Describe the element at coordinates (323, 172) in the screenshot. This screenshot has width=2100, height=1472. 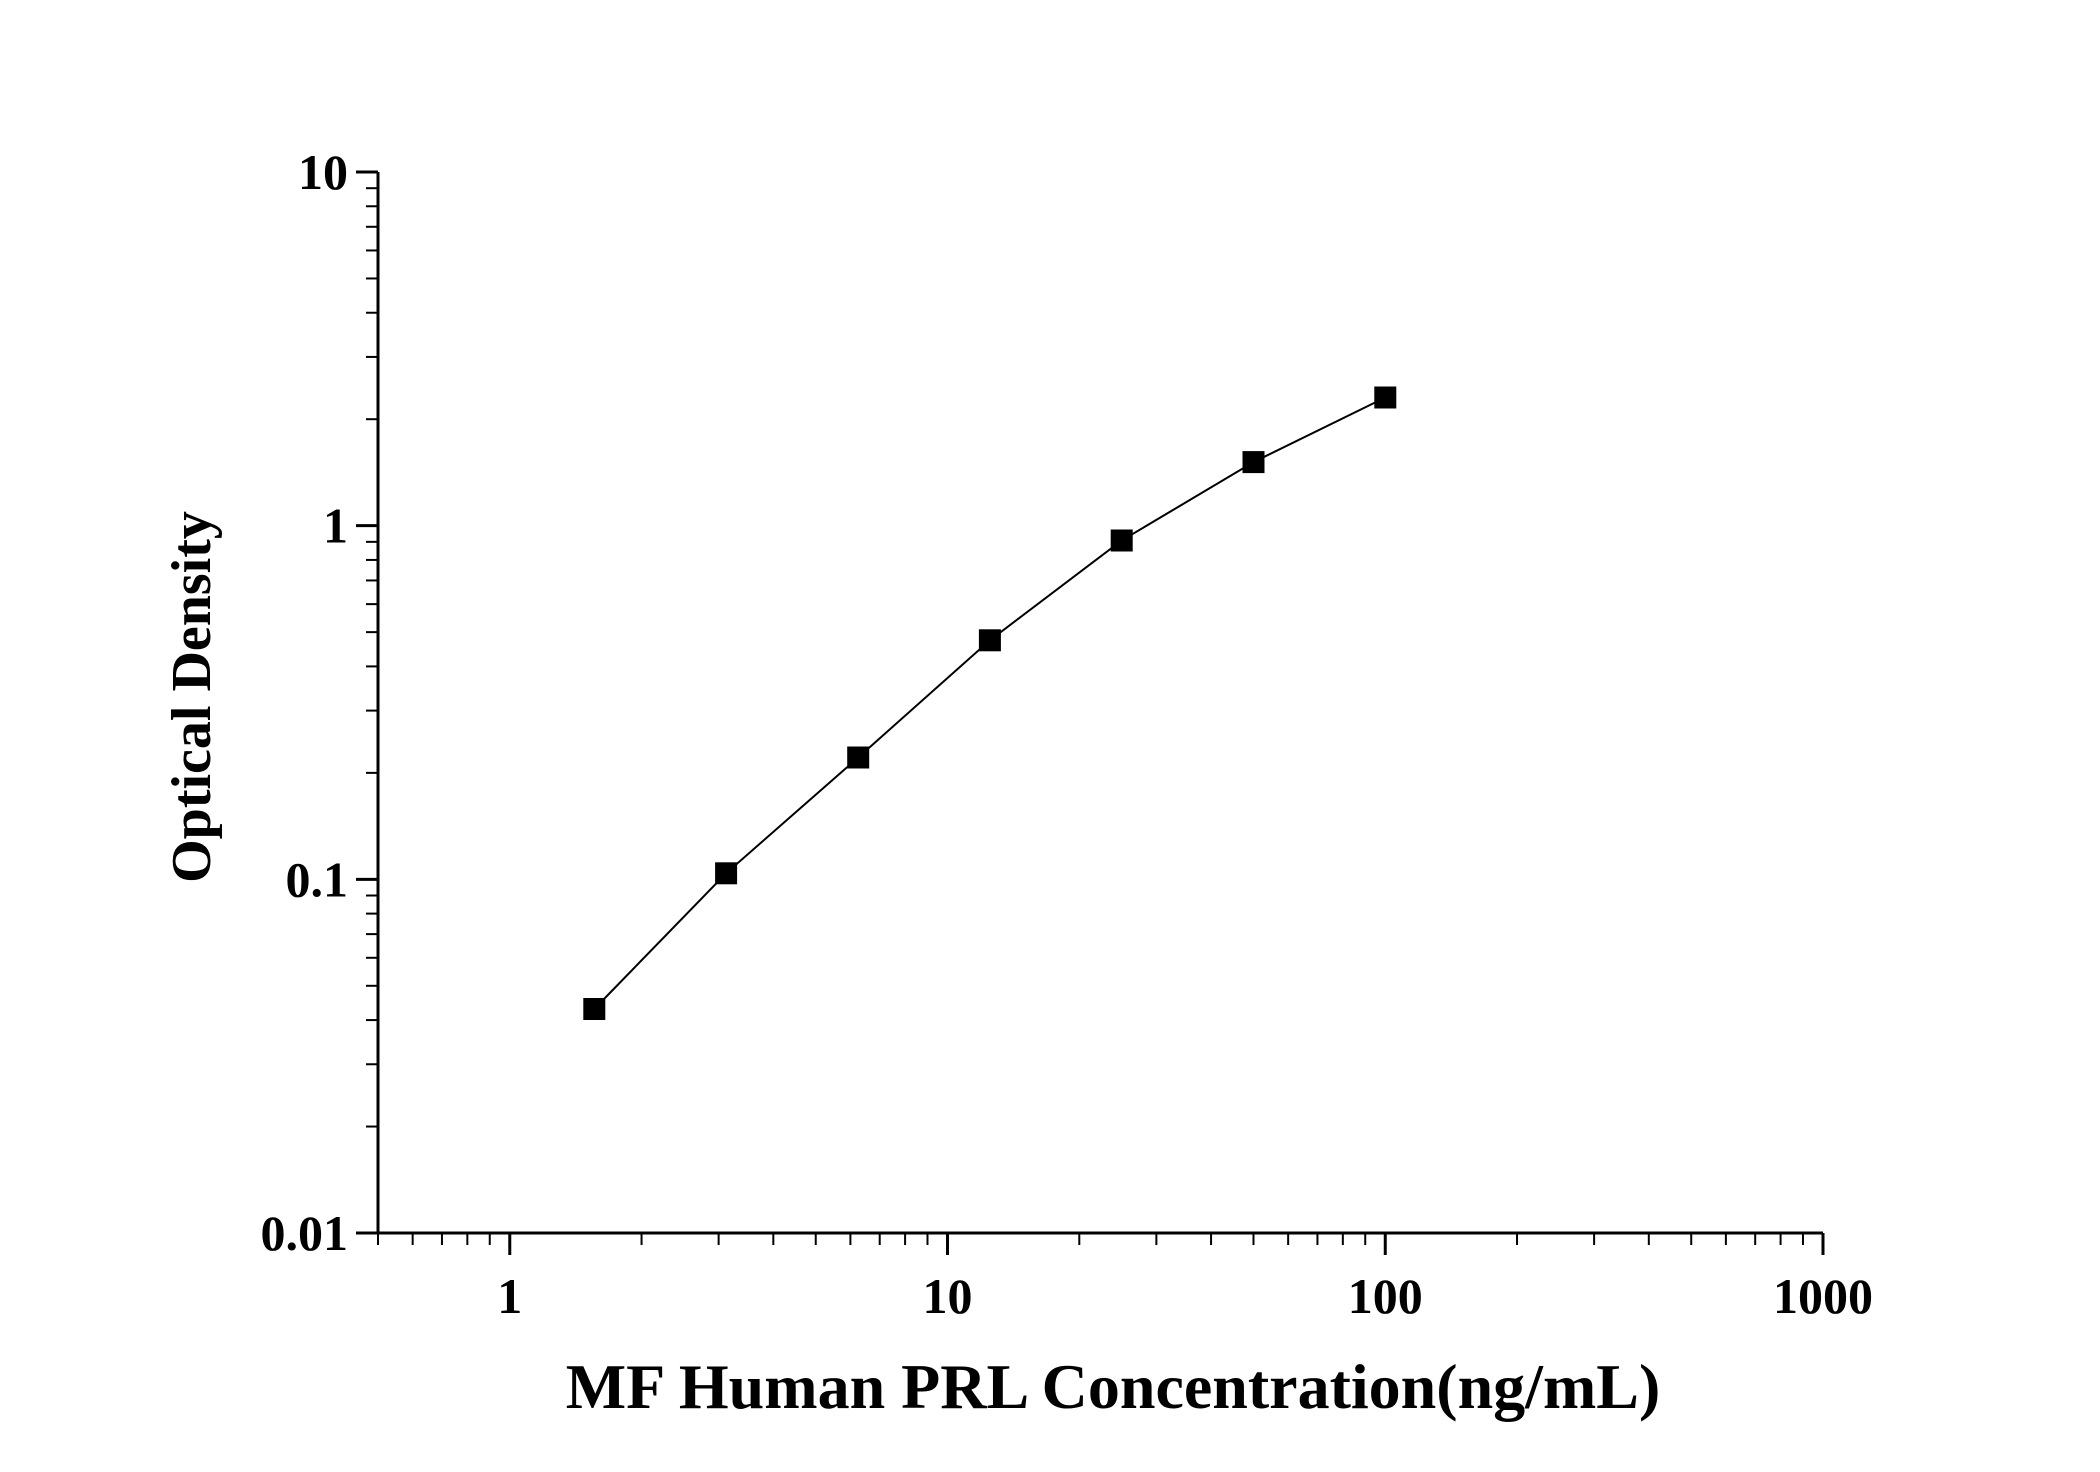
I see `y-tick-label: 10` at that location.